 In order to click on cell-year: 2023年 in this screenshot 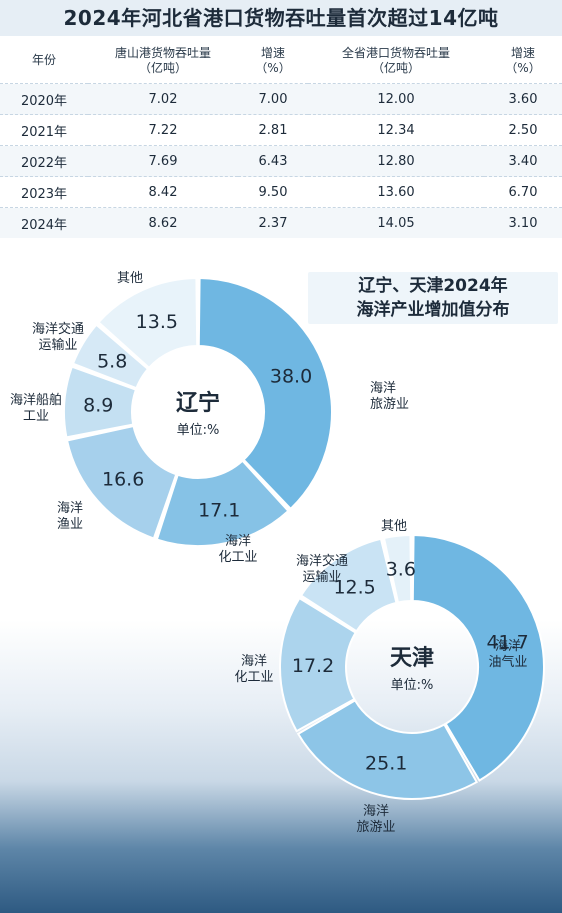, I will do `click(44, 192)`.